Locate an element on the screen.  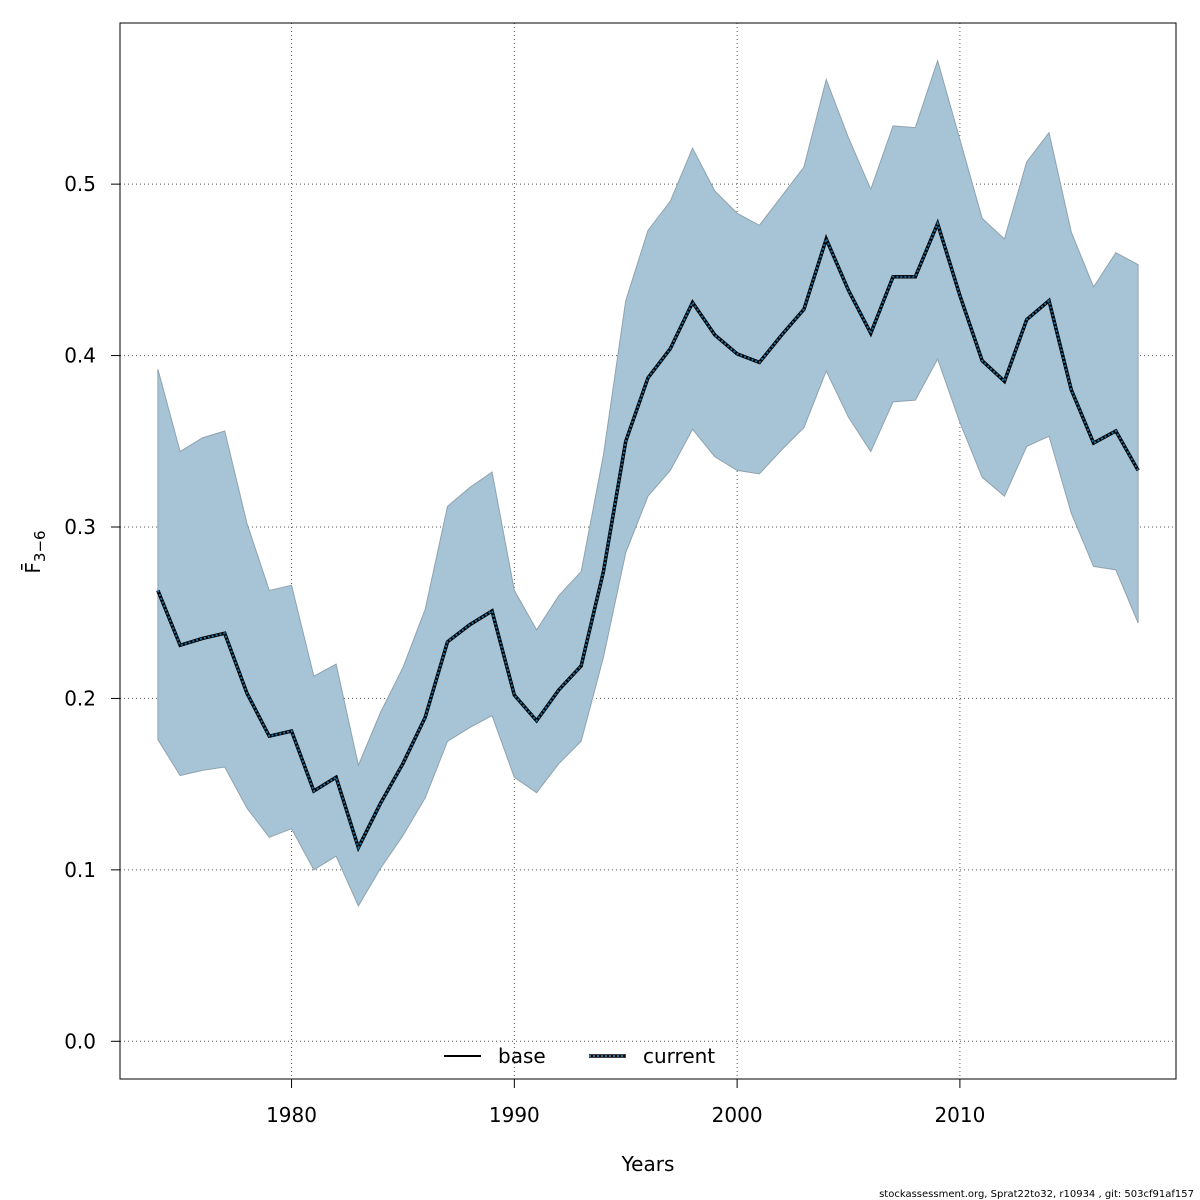
legend-label-current: current is located at coordinates (679, 1056).